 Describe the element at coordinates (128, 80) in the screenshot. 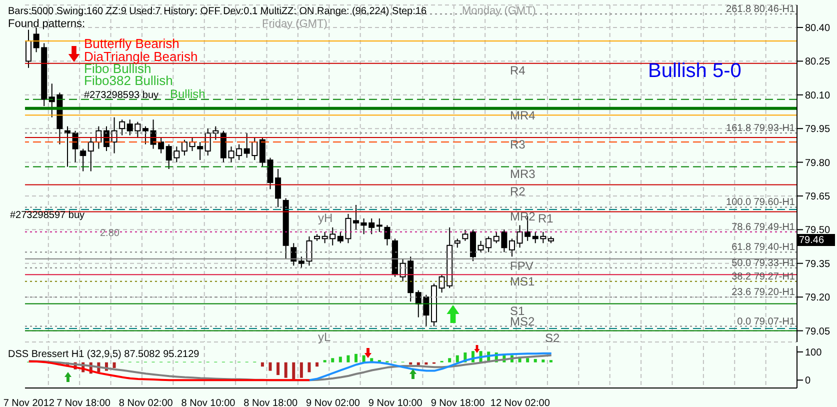

I see `annotation: Fibo382 Bullish` at that location.